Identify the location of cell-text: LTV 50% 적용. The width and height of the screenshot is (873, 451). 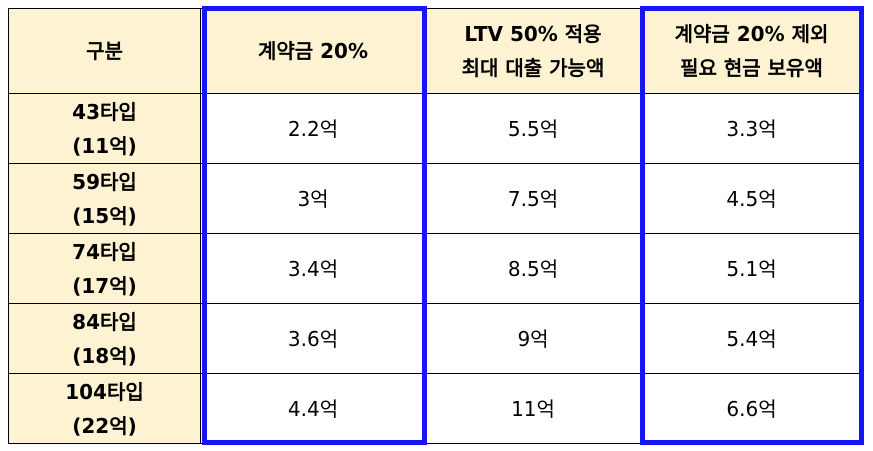
(533, 34).